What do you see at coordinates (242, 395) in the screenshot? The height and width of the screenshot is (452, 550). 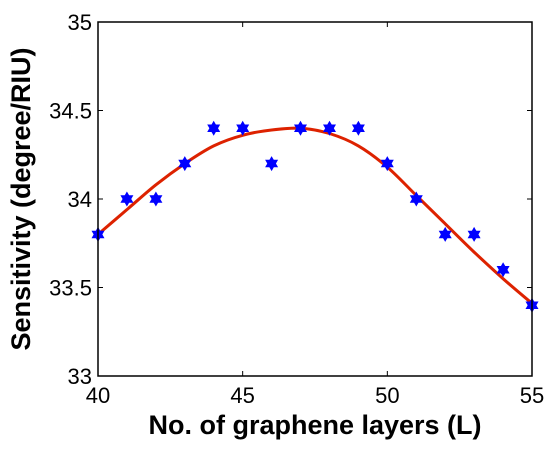 I see `x-tick-label: 45` at bounding box center [242, 395].